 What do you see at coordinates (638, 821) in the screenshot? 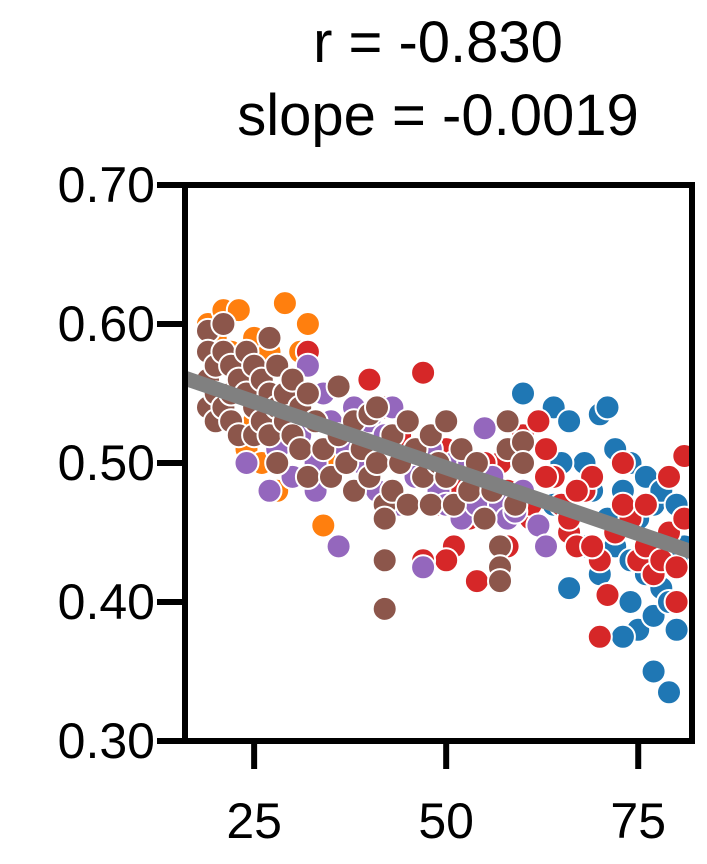
I see `x-tick-label: 75` at bounding box center [638, 821].